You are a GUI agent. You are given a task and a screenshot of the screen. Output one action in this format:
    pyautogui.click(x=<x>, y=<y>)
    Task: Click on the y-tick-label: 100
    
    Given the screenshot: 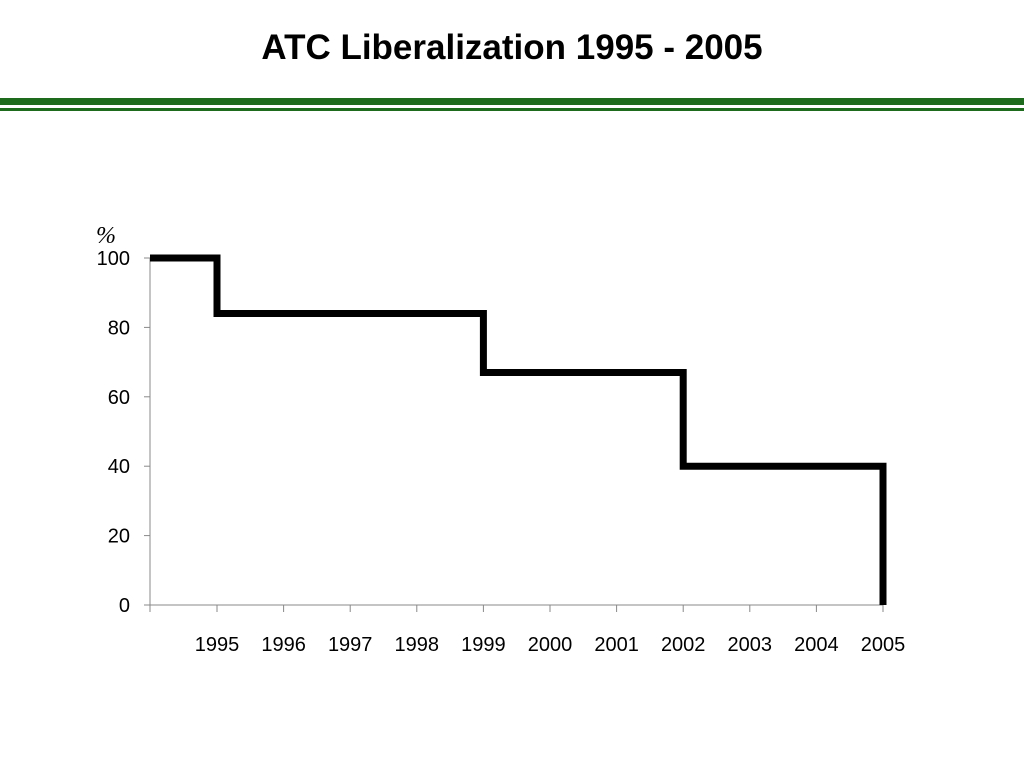 What is the action you would take?
    pyautogui.click(x=113, y=259)
    